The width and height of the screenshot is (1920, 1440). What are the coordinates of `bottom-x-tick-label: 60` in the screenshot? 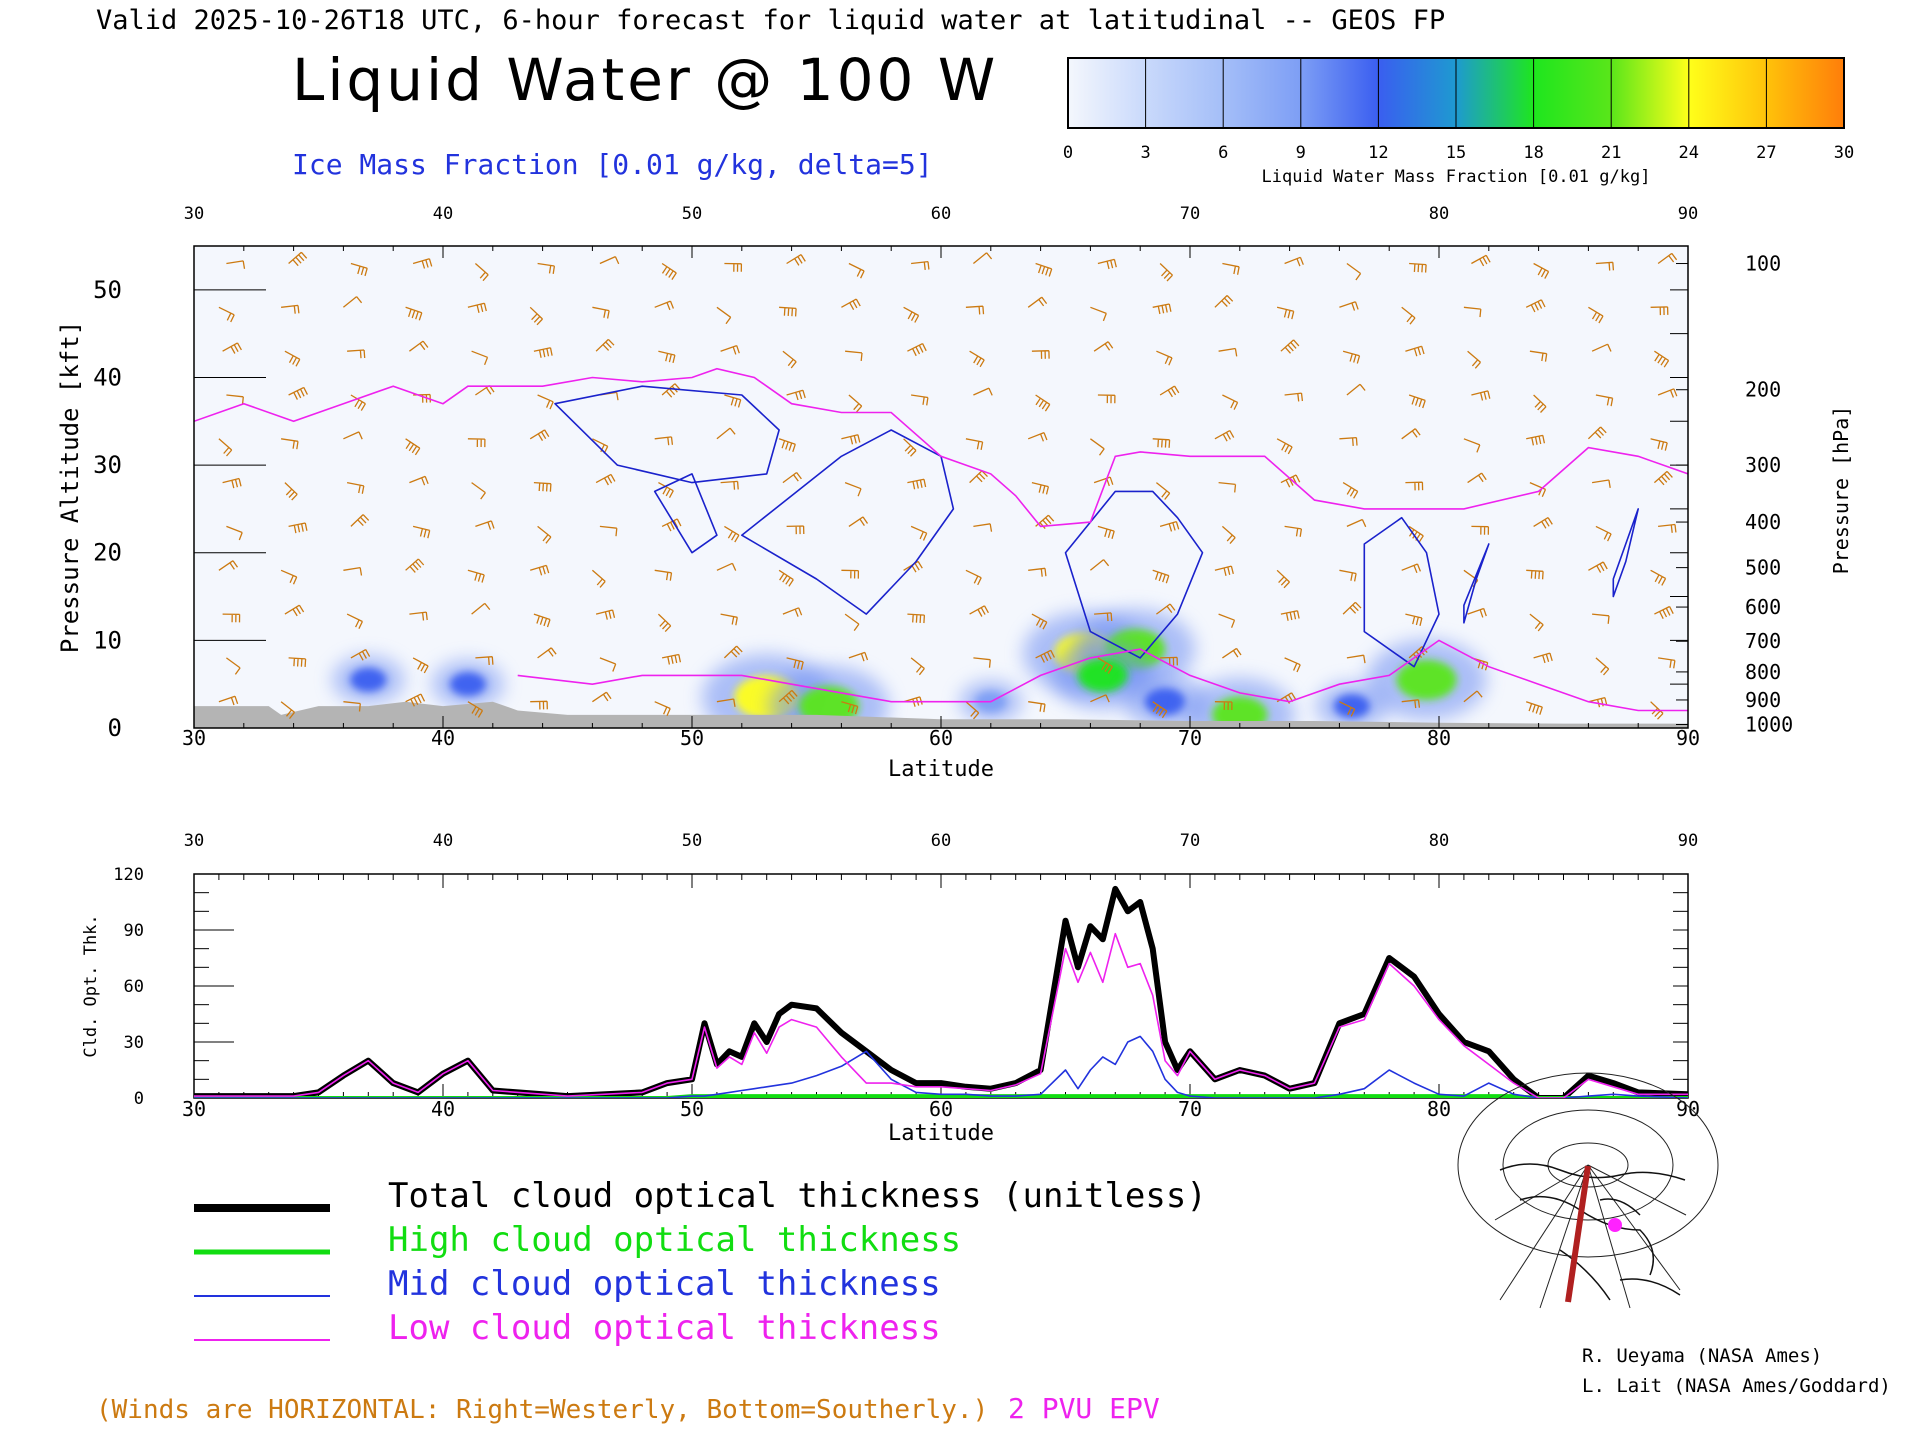 It's located at (941, 1109).